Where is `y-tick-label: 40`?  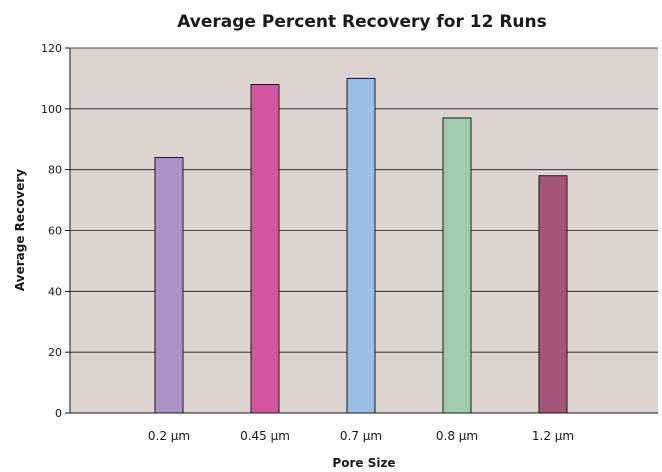
y-tick-label: 40 is located at coordinates (55, 291).